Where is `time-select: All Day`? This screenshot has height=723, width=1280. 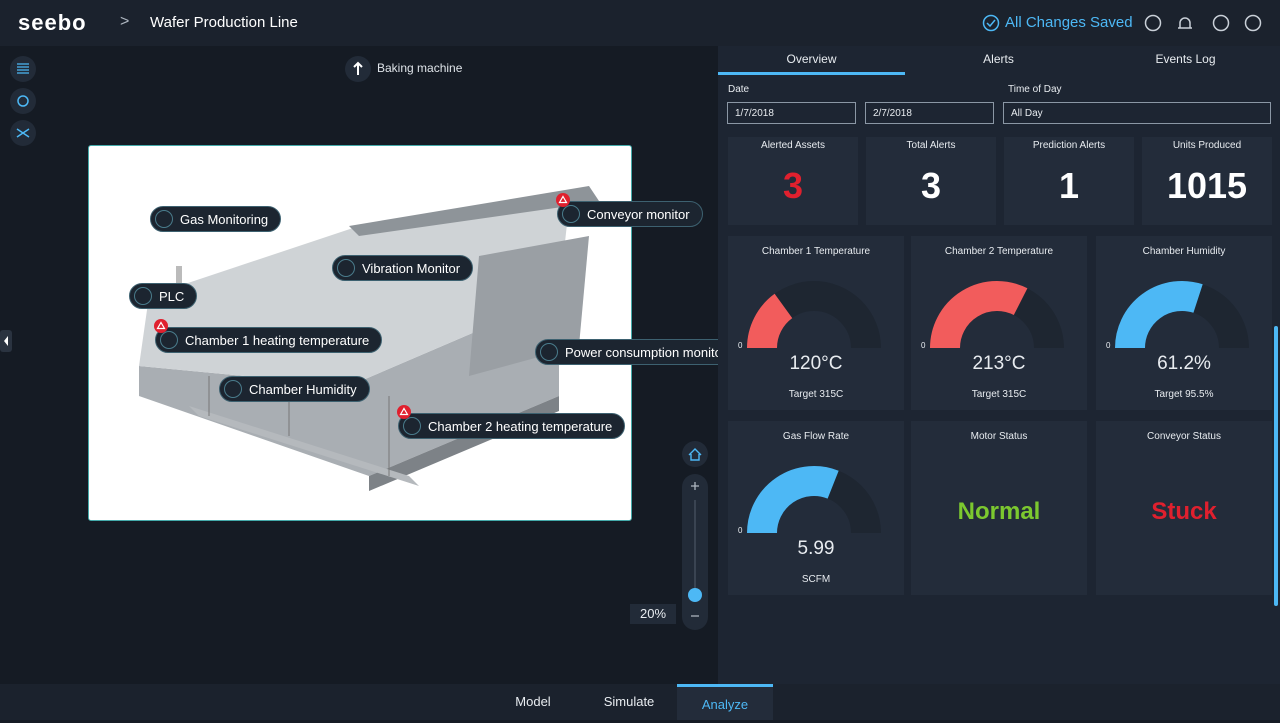
time-select: All Day is located at coordinates (1137, 113).